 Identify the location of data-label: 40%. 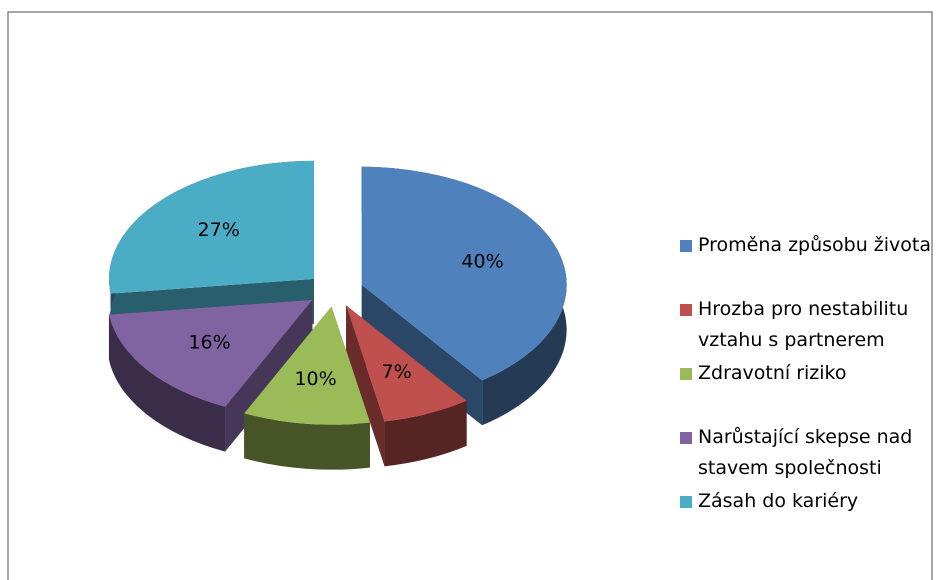
(482, 262).